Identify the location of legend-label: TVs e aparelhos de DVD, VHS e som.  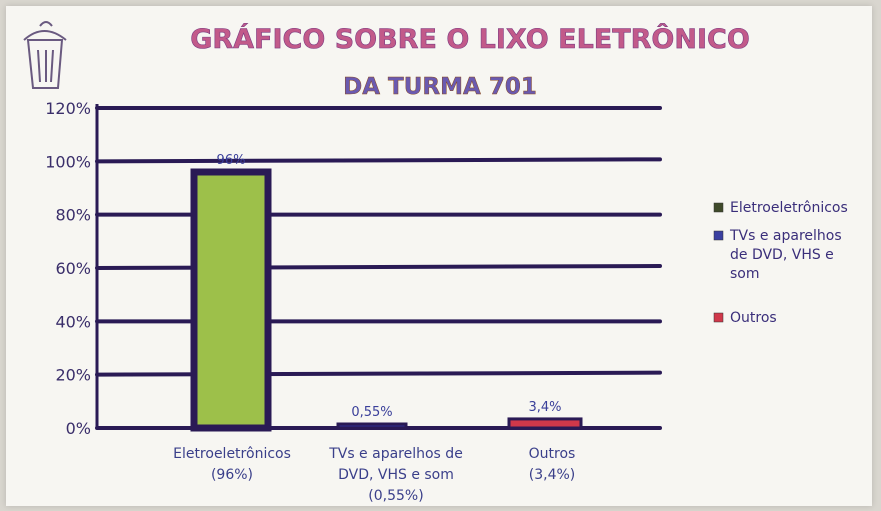
(785, 255).